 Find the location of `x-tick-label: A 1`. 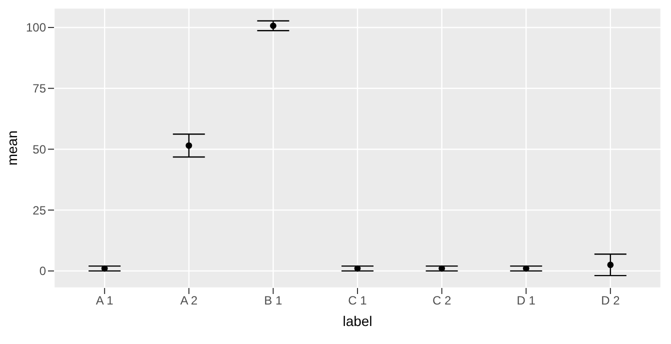

x-tick-label: A 1 is located at coordinates (105, 301).